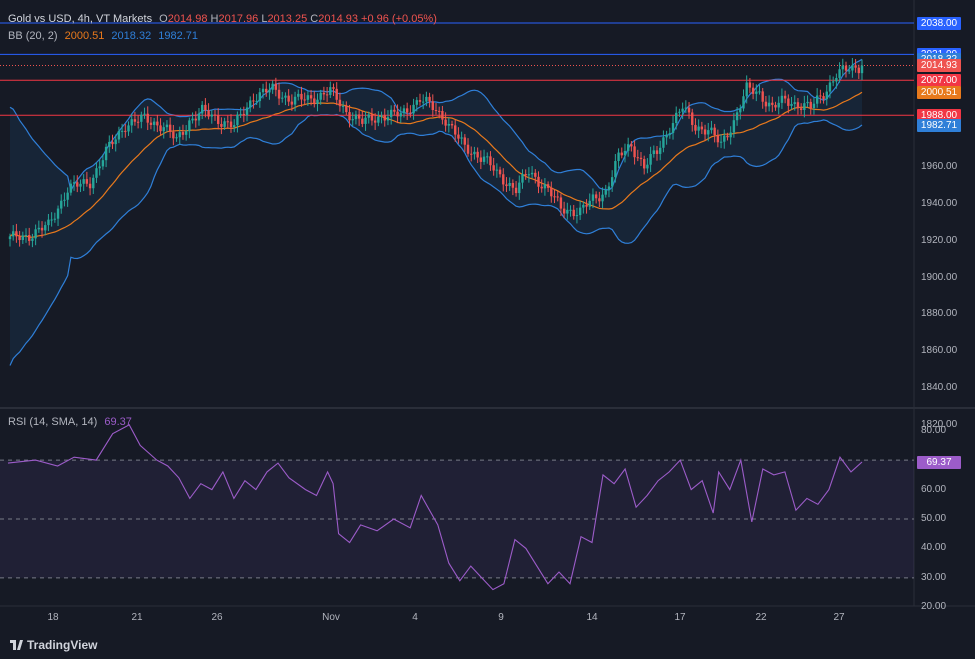  What do you see at coordinates (939, 23) in the screenshot?
I see `price-label-2038.00: 2038.00` at bounding box center [939, 23].